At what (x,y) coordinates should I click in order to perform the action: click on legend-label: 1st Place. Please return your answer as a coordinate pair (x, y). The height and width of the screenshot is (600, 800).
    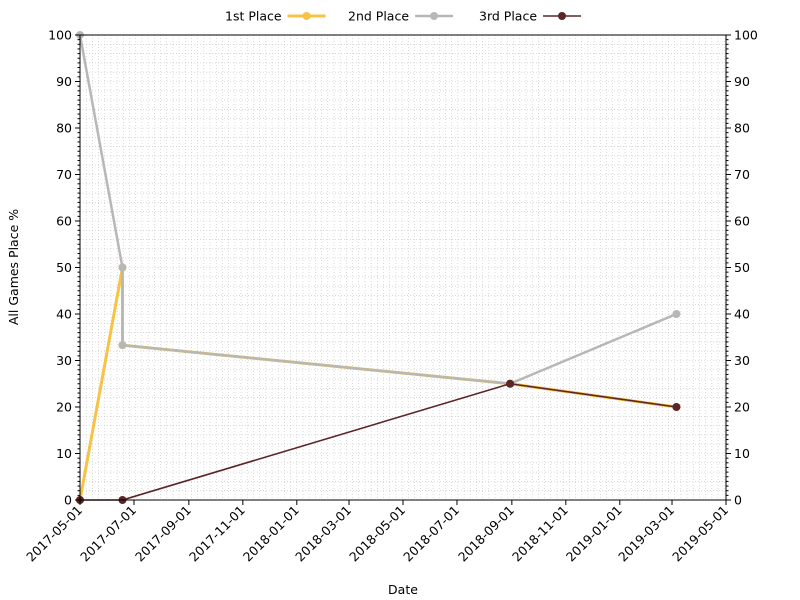
    Looking at the image, I should click on (253, 16).